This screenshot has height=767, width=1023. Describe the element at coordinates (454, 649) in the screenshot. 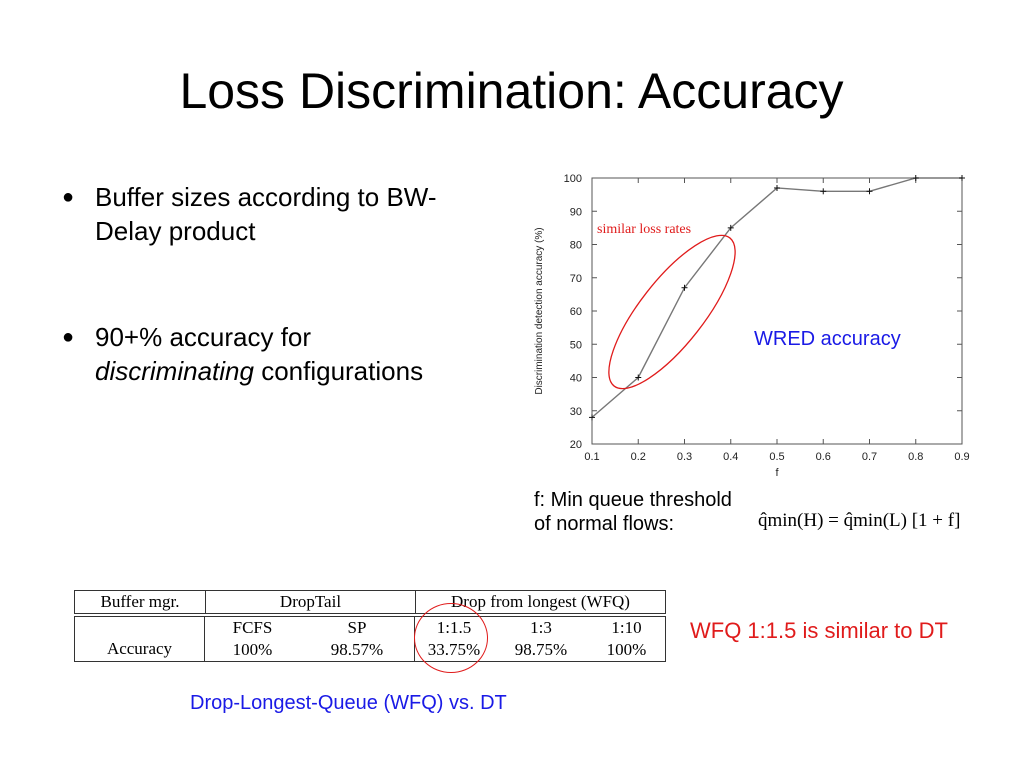

I see `table-cell: 33.75%` at that location.